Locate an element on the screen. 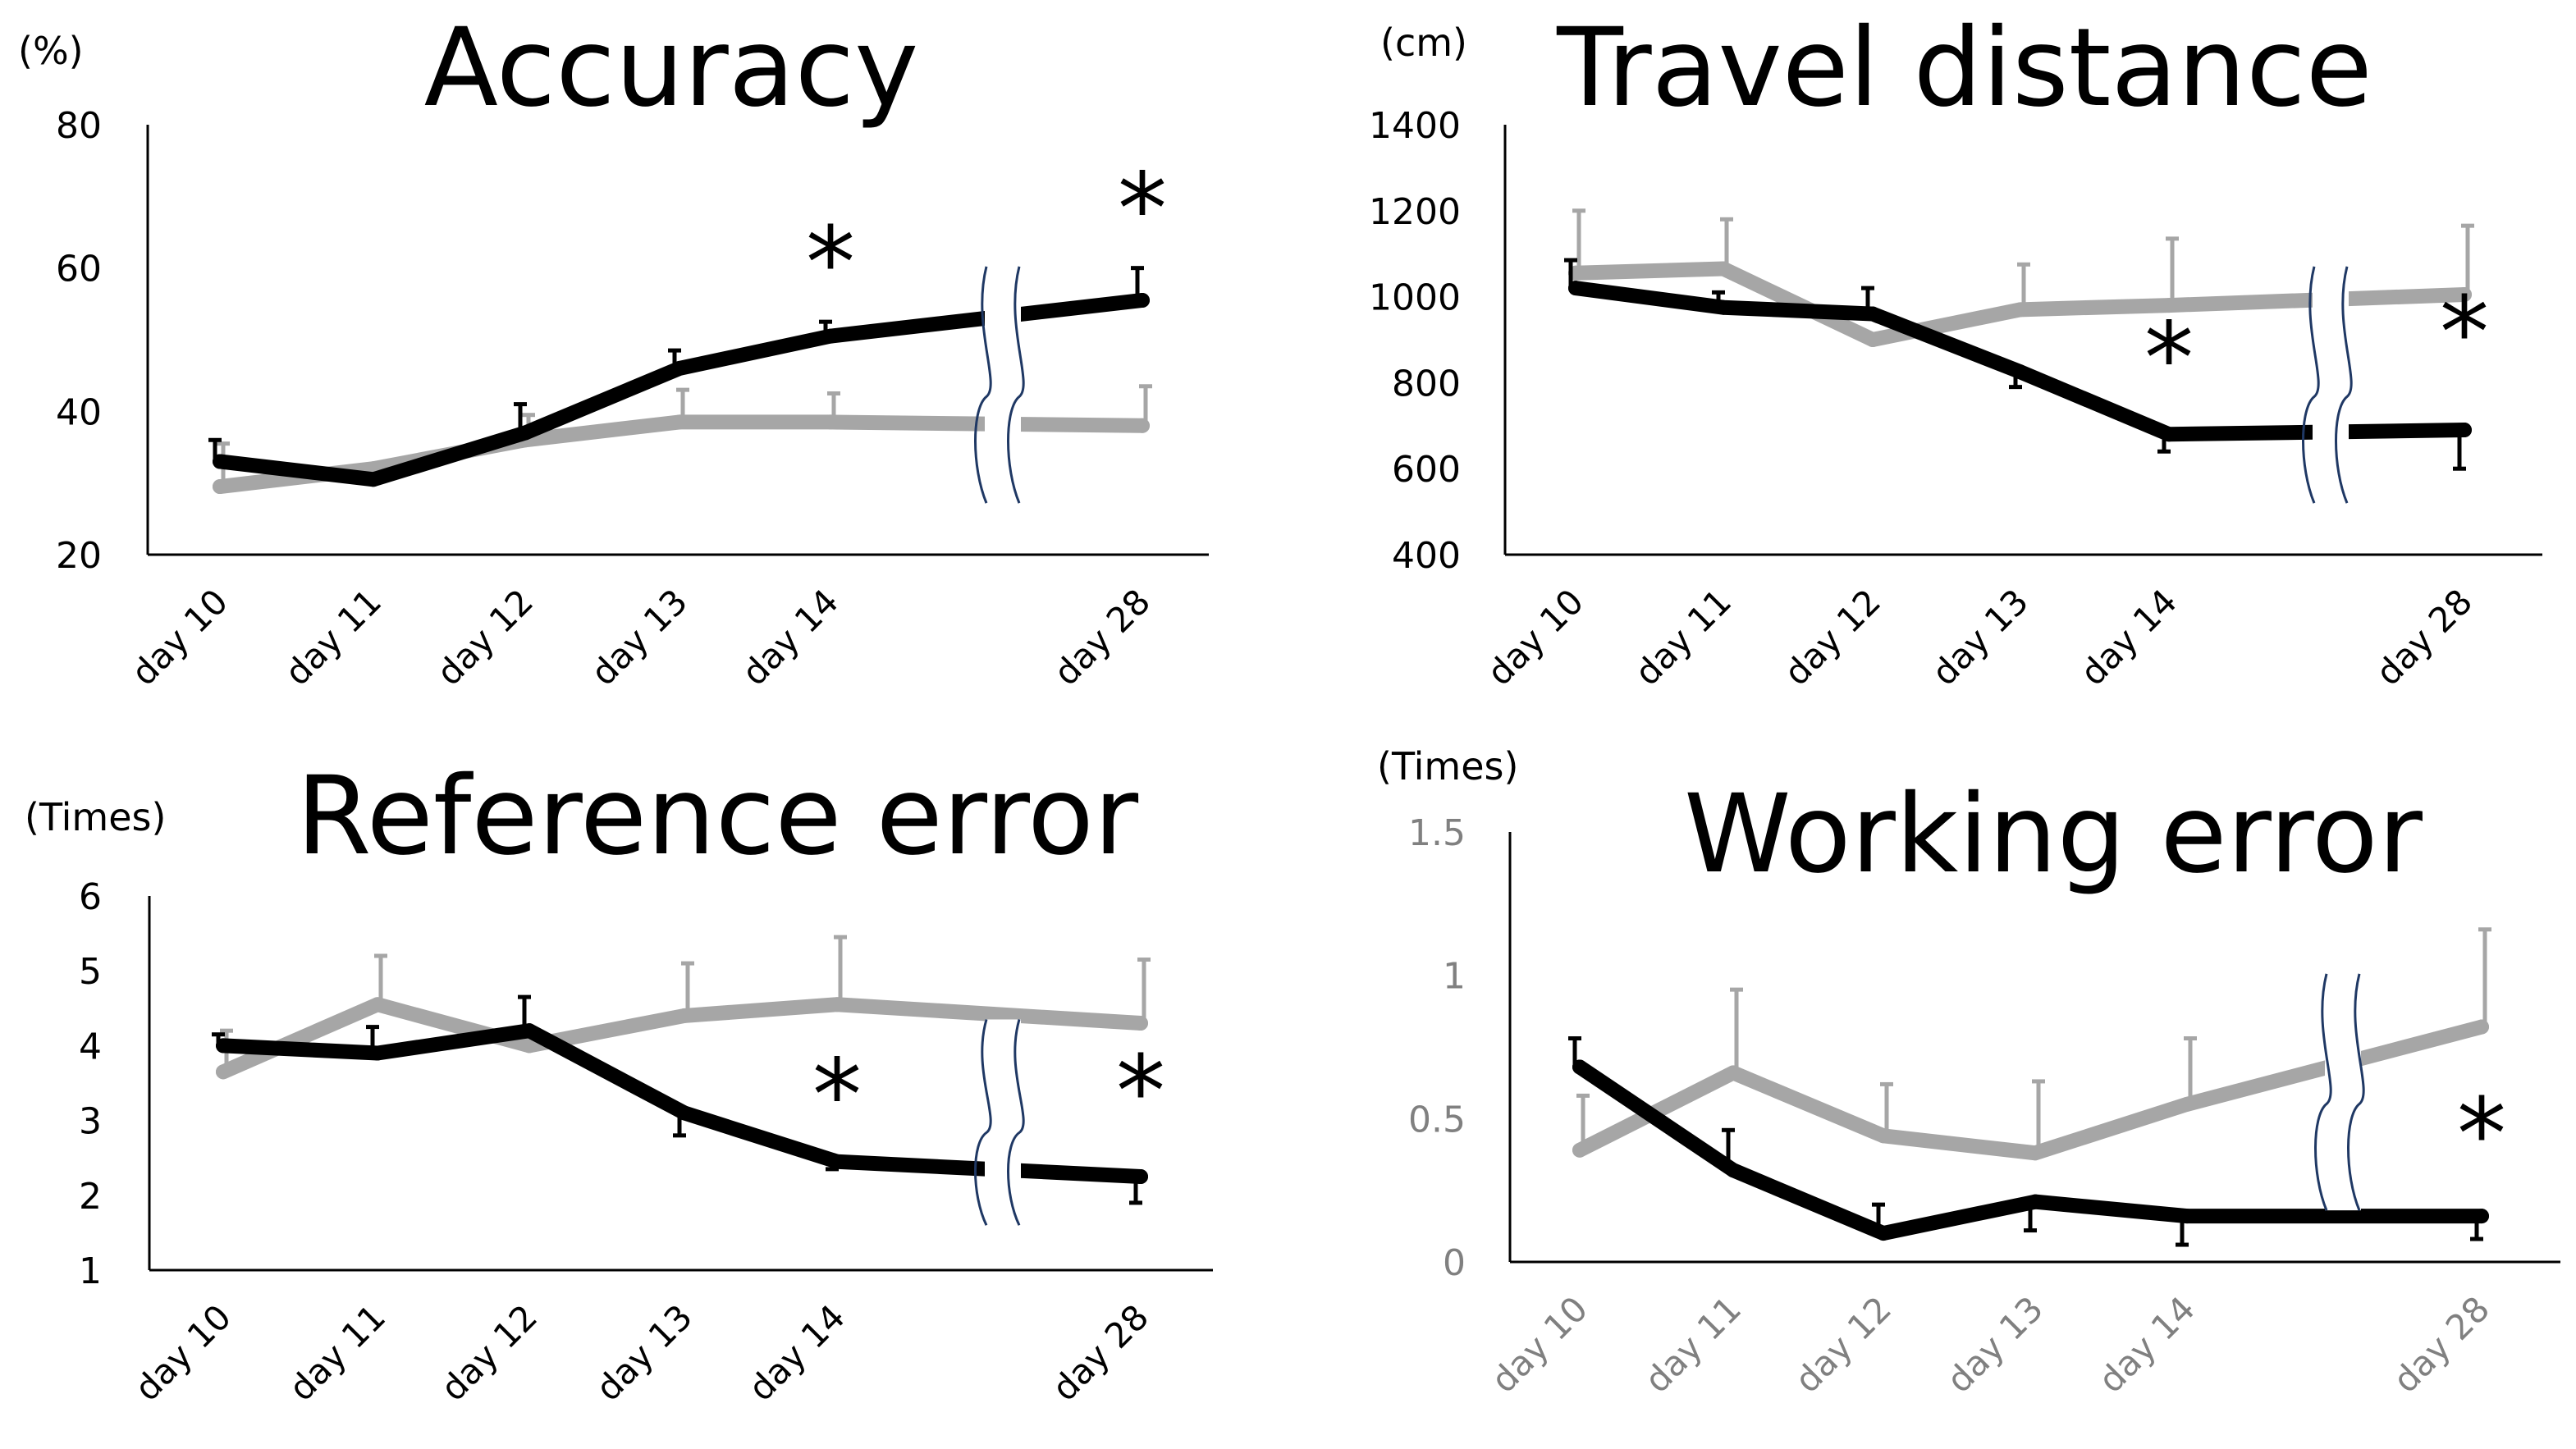 Image resolution: width=2576 pixels, height=1449 pixels. y-tick-label: 4 is located at coordinates (90, 1046).